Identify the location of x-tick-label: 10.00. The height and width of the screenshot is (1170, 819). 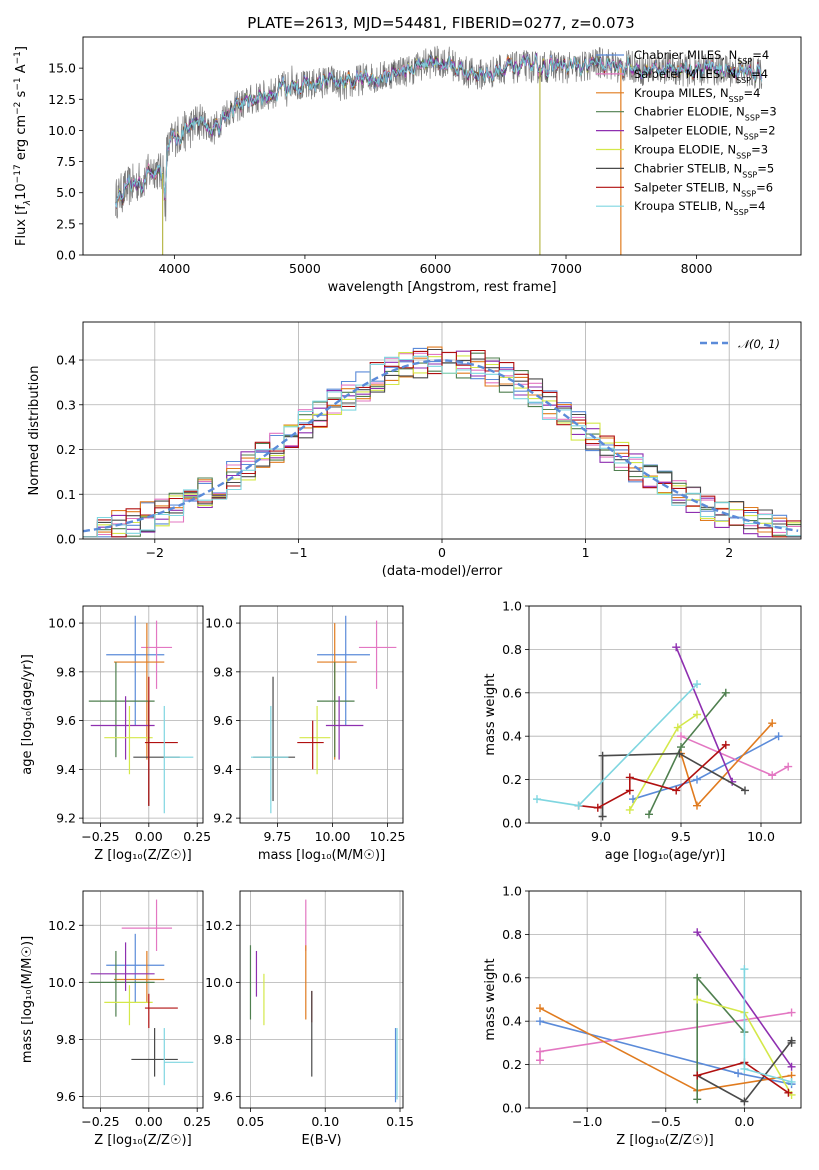
(333, 836).